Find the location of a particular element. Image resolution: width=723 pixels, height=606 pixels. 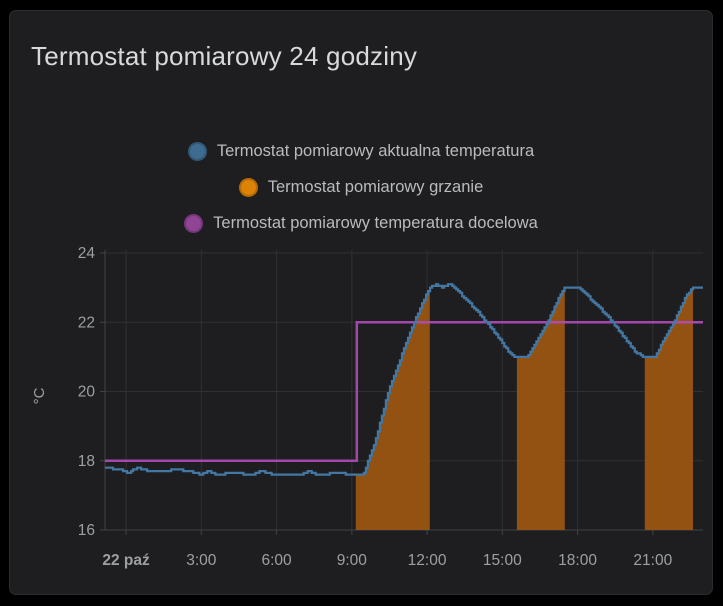

legend-label: Termostat pomiarowy grzanie is located at coordinates (375, 186).